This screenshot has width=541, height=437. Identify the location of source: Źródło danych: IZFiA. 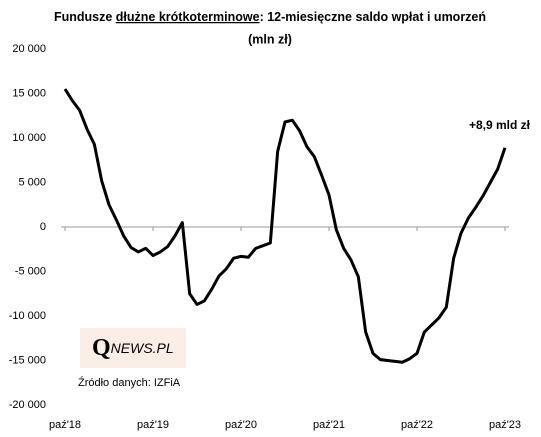
(129, 382).